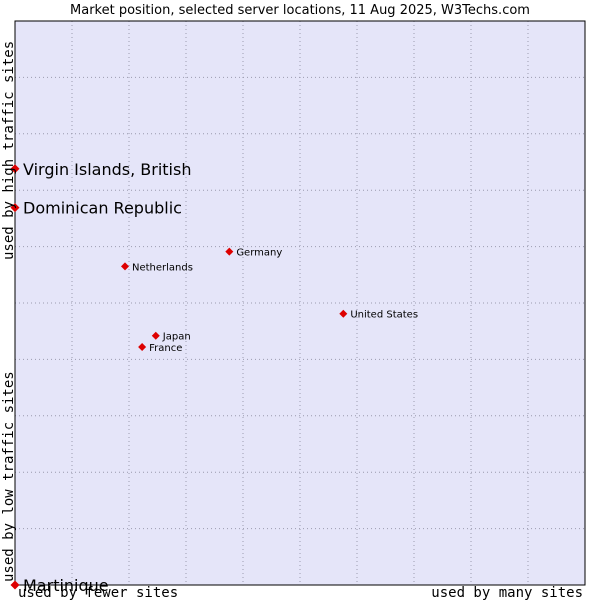 The width and height of the screenshot is (600, 600). I want to click on data-point: Germany, so click(253, 253).